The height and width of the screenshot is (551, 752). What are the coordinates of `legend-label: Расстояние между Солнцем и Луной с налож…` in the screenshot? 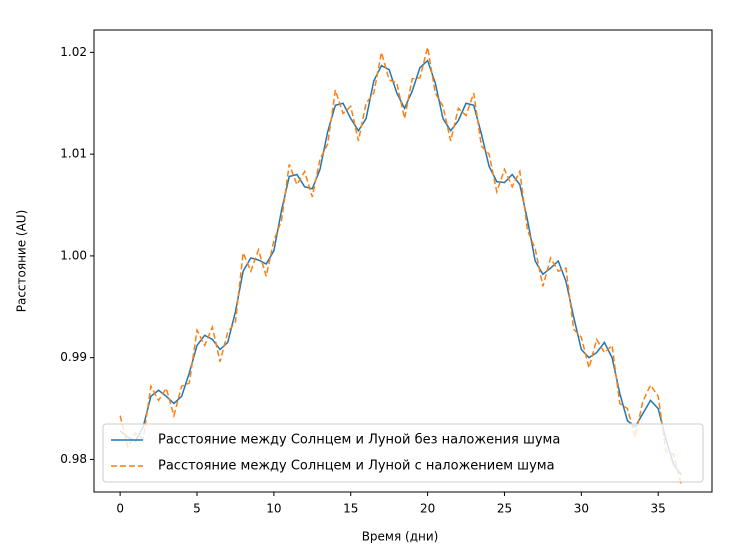 It's located at (356, 466).